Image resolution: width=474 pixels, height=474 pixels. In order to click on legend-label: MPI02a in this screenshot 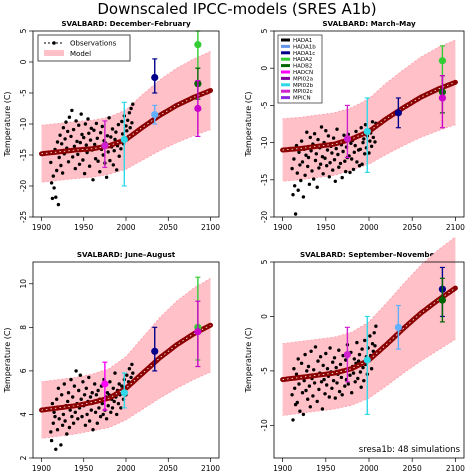, I will do `click(303, 79)`.